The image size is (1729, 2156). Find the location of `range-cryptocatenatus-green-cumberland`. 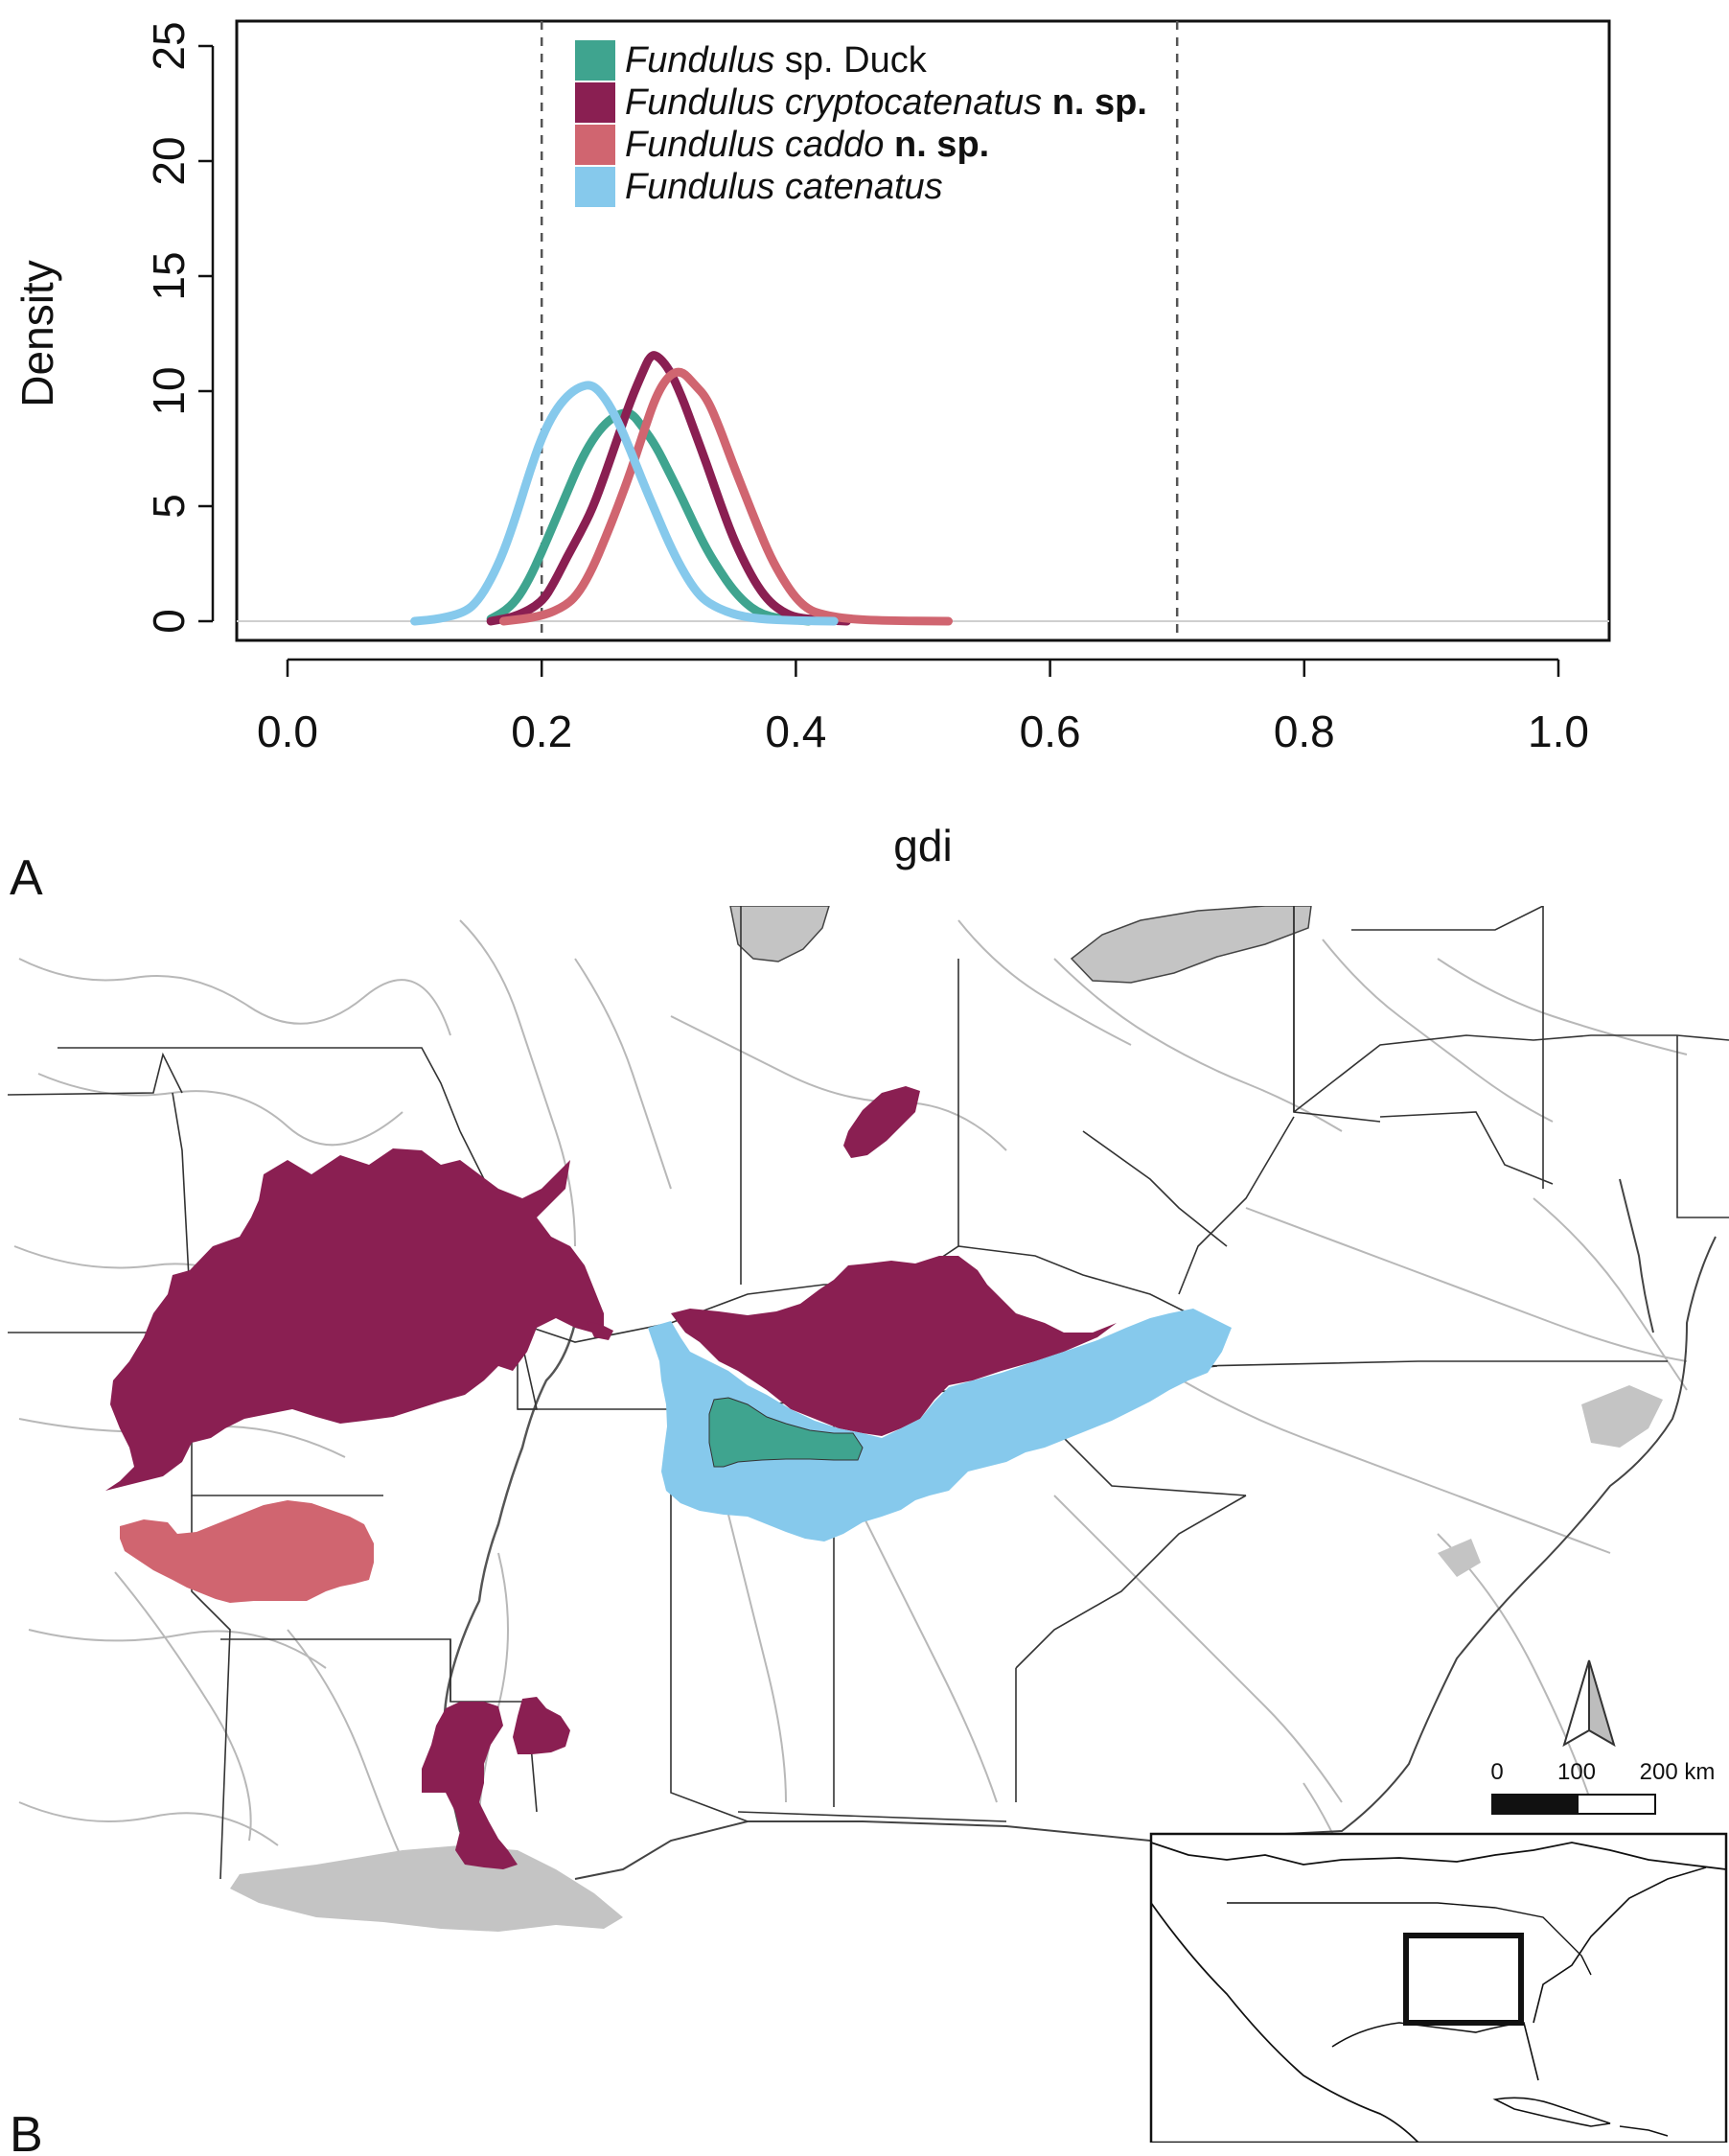

range-cryptocatenatus-green-cumberland is located at coordinates (894, 1346).